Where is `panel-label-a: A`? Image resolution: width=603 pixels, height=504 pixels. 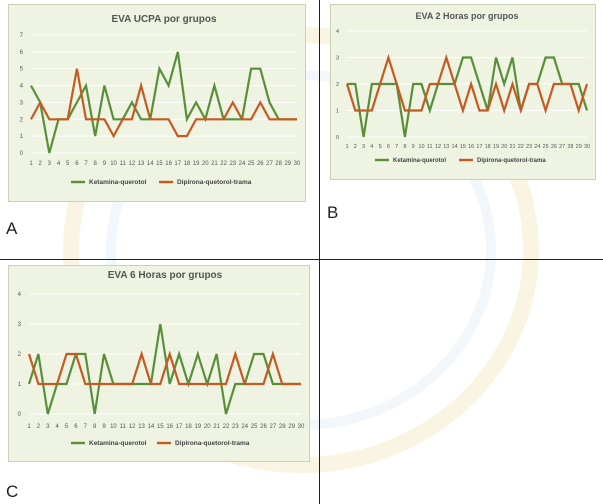 panel-label-a: A is located at coordinates (12, 228).